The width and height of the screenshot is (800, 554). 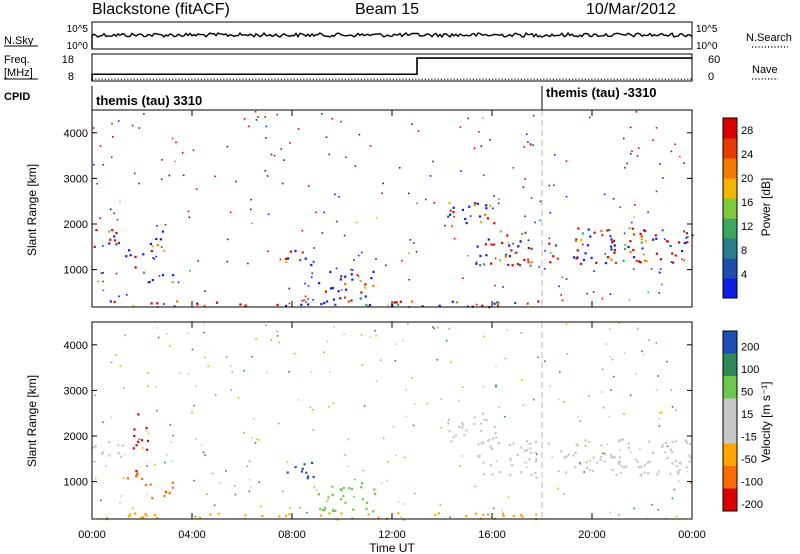 I want to click on power-colorbar-tick: 4, so click(x=744, y=275).